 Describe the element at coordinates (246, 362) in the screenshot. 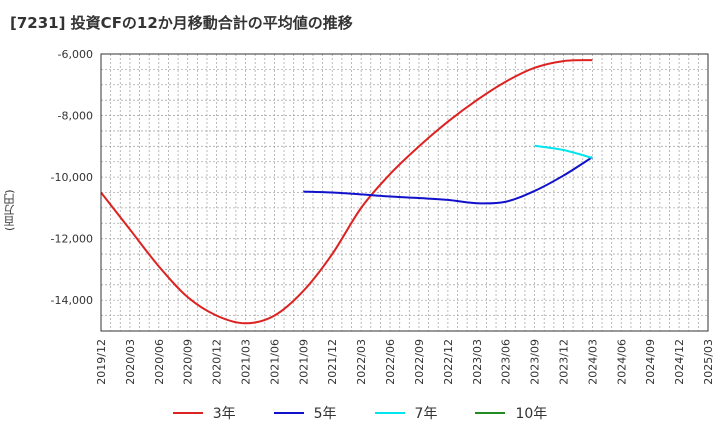

I see `x-tick-label: 2021/03` at that location.